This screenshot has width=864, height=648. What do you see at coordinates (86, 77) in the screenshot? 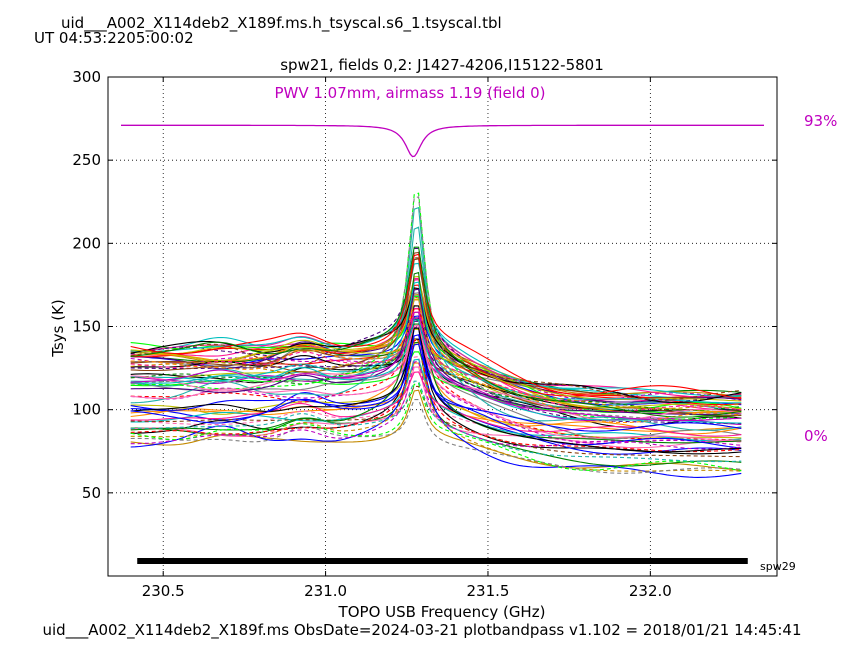
I see `y-tick-label: 300` at bounding box center [86, 77].